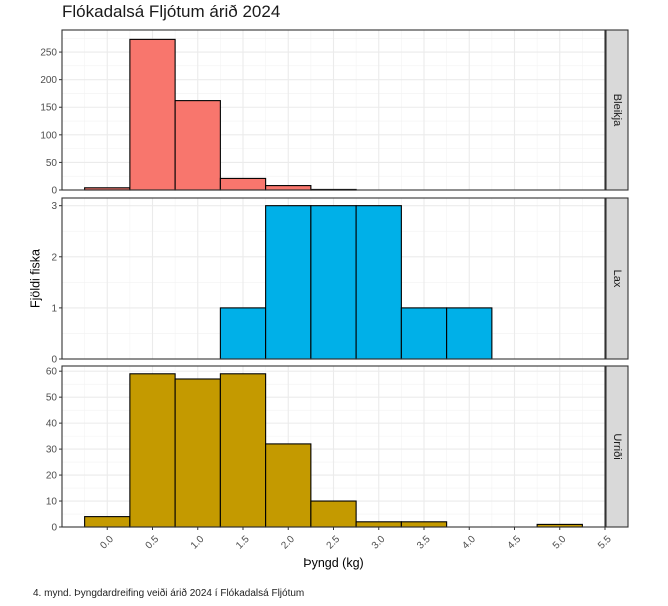  Describe the element at coordinates (153, 543) in the screenshot. I see `x-tick-label: 0.5` at that location.